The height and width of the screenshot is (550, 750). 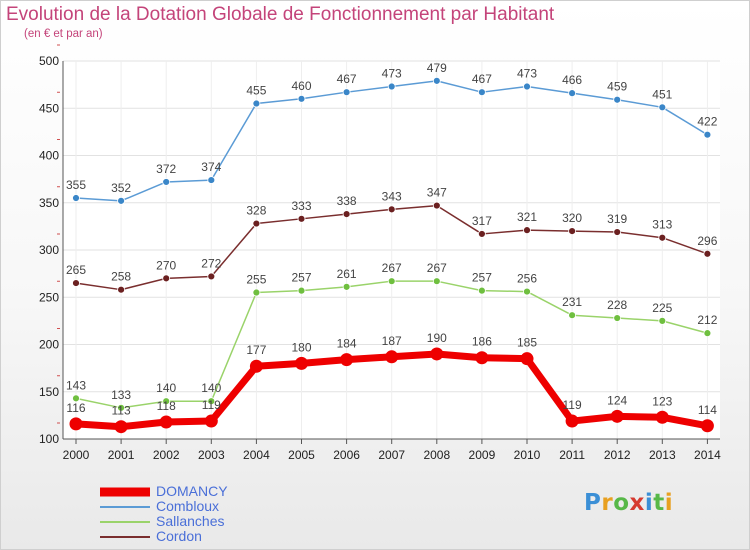 I want to click on y-tick-label: 250, so click(x=49, y=297).